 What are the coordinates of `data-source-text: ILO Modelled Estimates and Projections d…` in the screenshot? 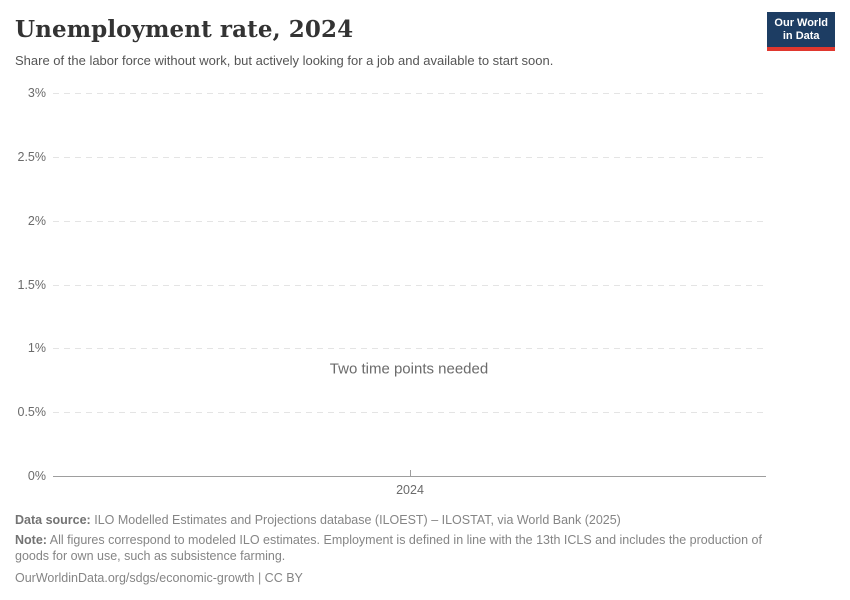 It's located at (357, 520).